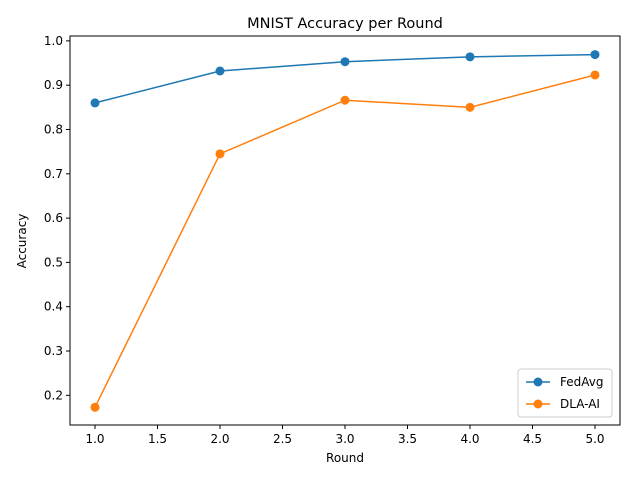 This screenshot has width=640, height=480. I want to click on y-tick-label: 0.3, so click(53, 351).